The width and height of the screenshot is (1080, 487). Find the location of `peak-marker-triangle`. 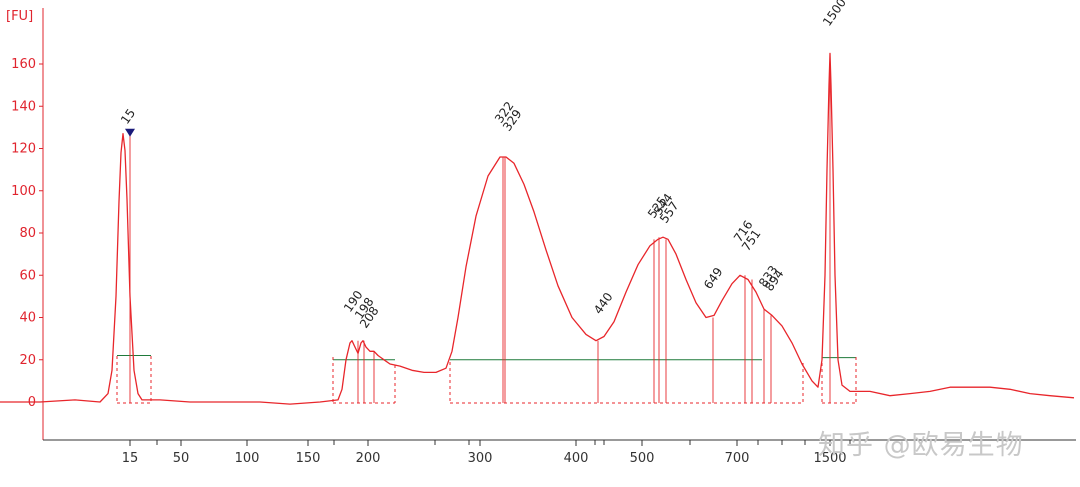

peak-marker-triangle is located at coordinates (130, 132).